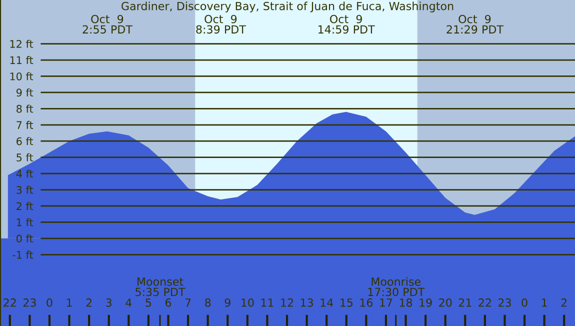  Describe the element at coordinates (465, 302) in the screenshot. I see `x-tick-label: 21` at that location.